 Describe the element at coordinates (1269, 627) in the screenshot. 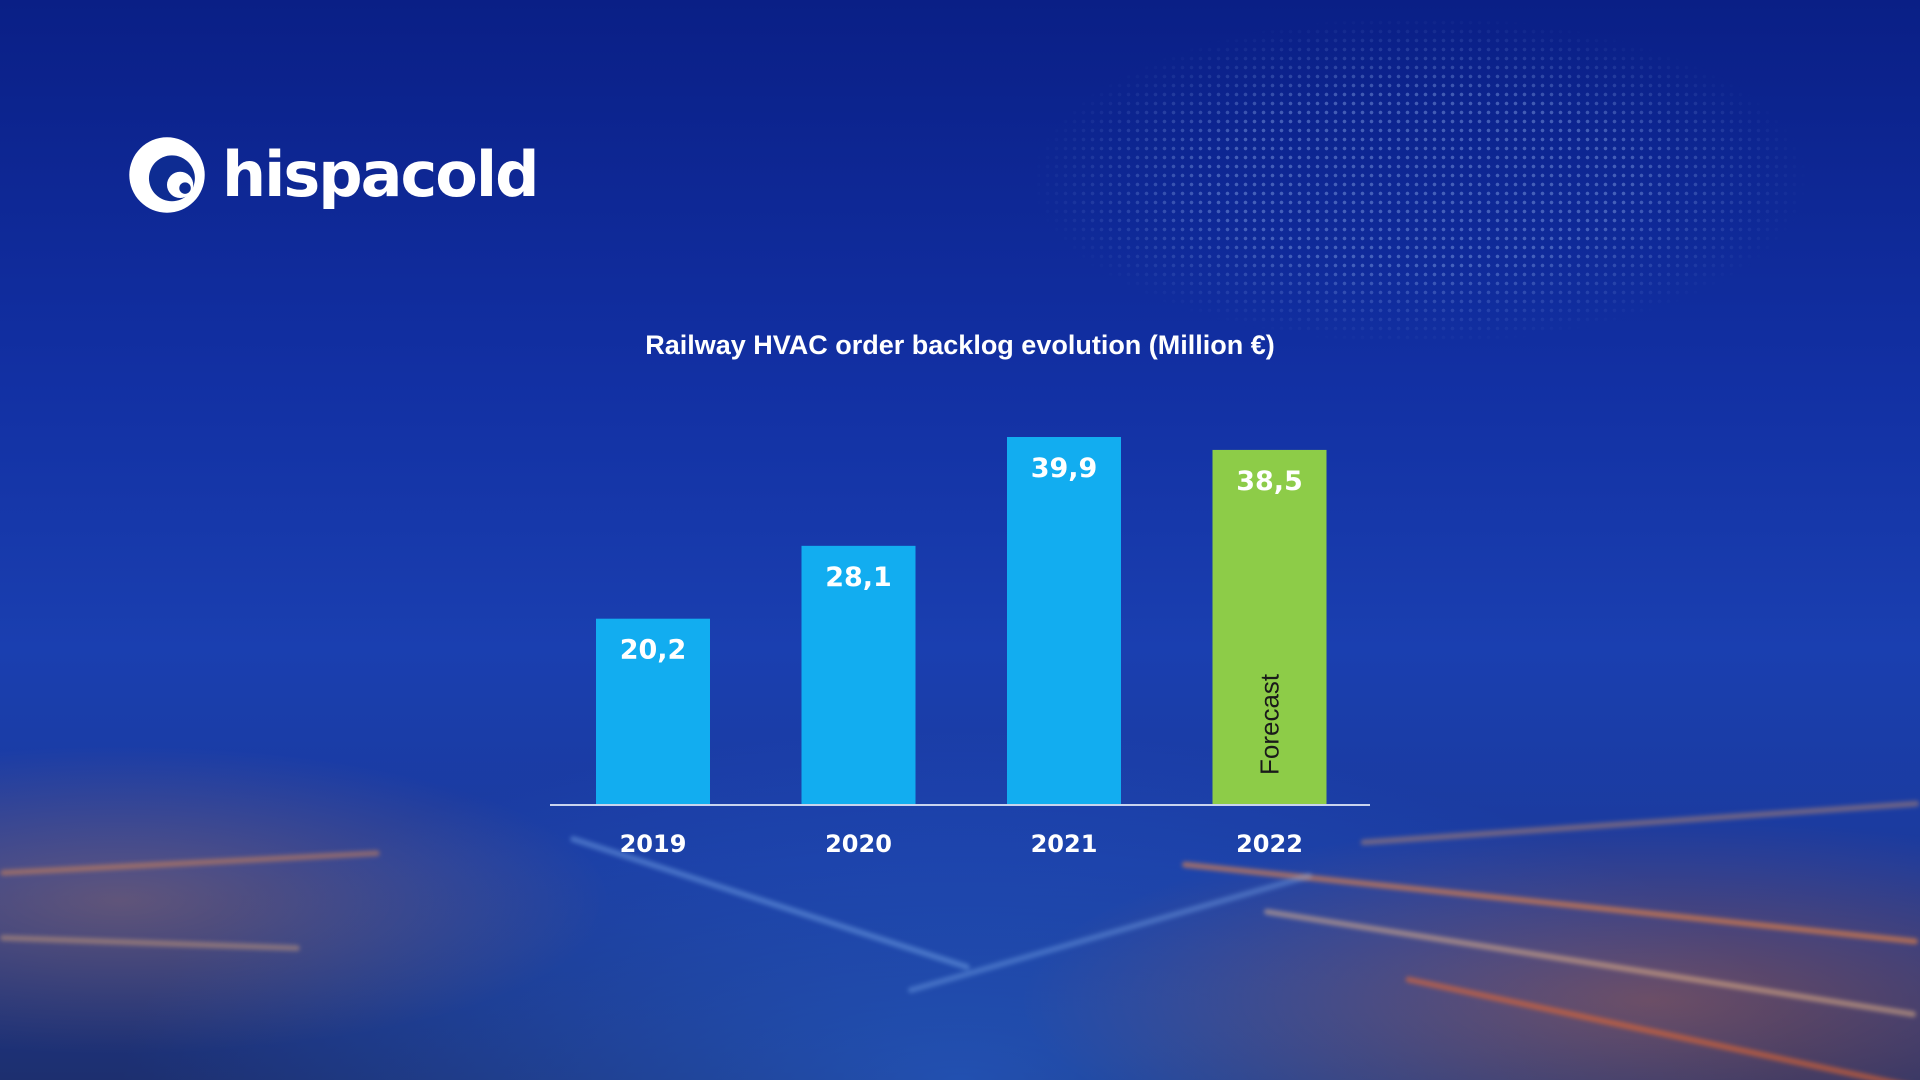

I see `bar-2022` at that location.